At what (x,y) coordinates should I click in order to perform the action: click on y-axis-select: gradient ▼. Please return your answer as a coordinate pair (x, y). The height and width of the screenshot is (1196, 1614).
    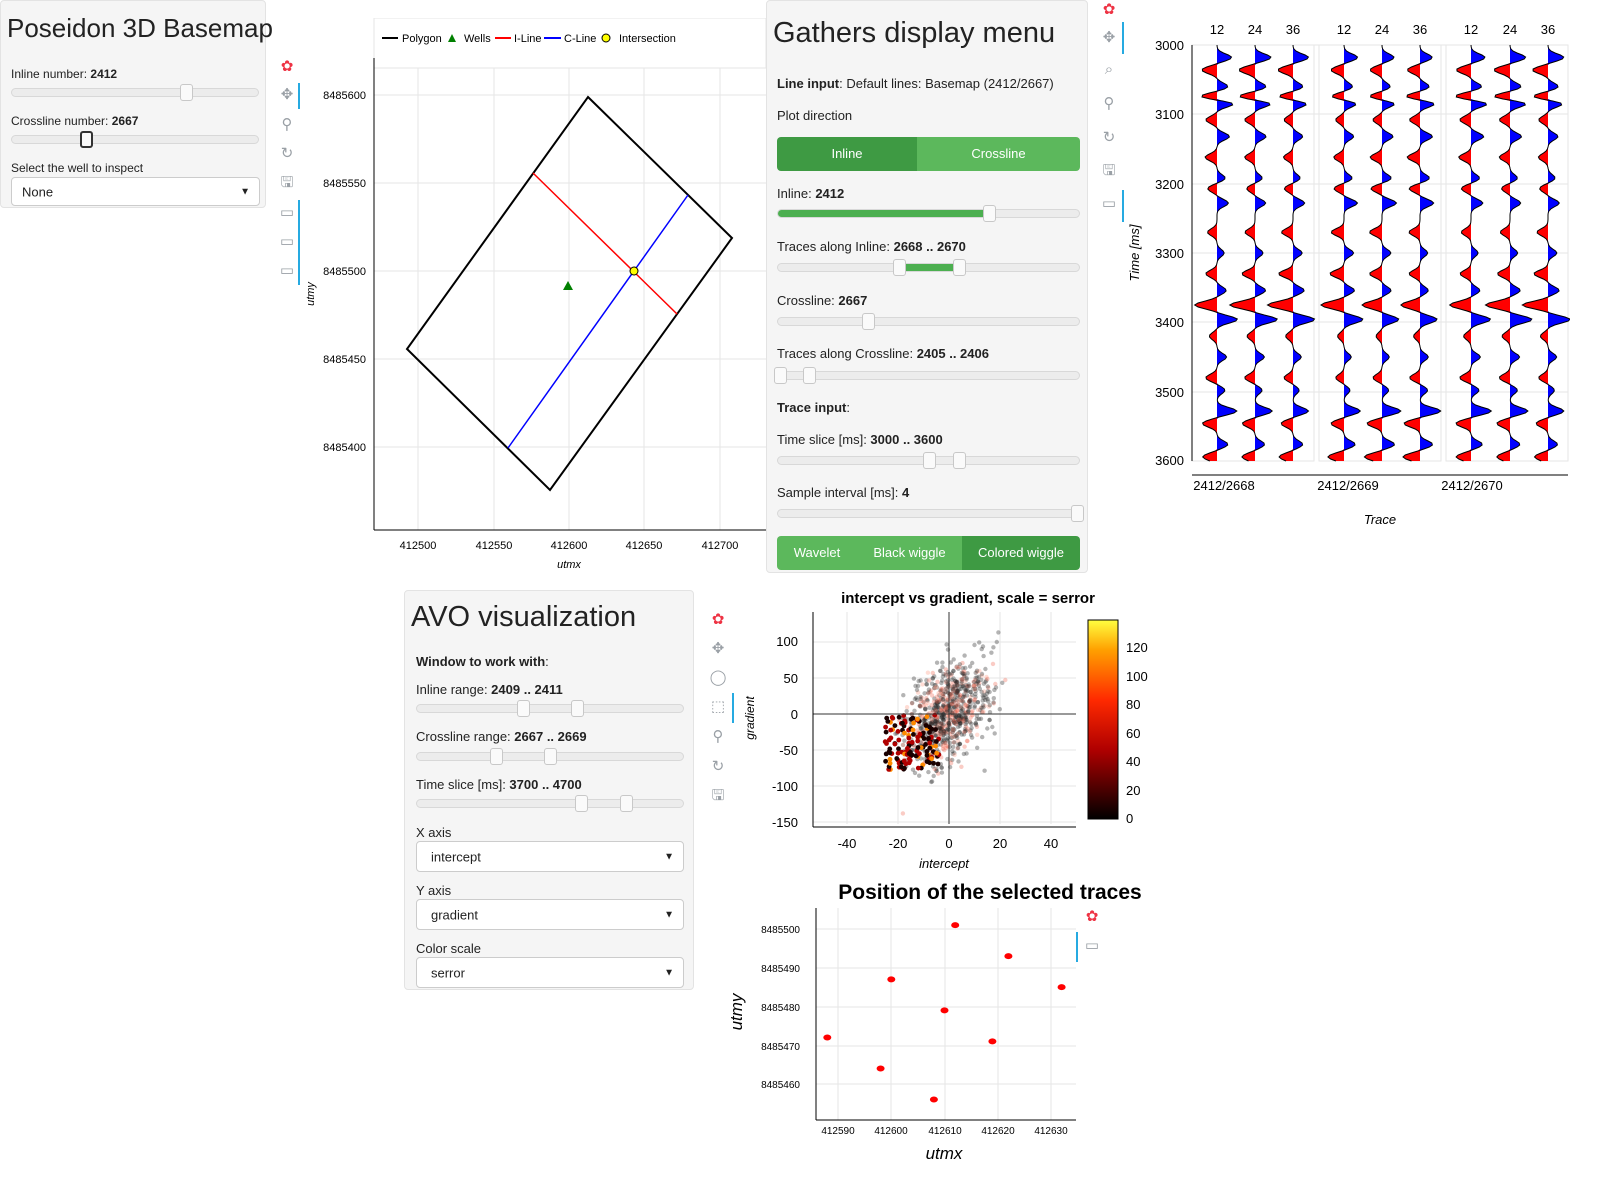
    Looking at the image, I should click on (550, 914).